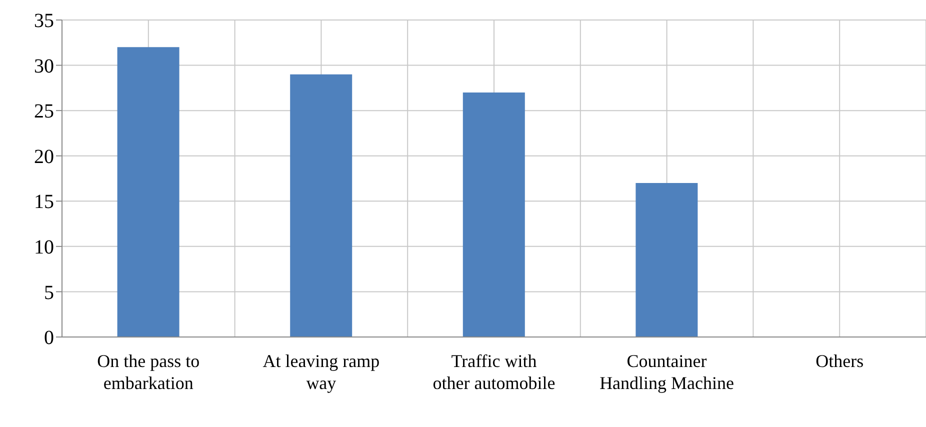 This screenshot has width=926, height=427. What do you see at coordinates (44, 202) in the screenshot?
I see `y-tick-label: 15` at bounding box center [44, 202].